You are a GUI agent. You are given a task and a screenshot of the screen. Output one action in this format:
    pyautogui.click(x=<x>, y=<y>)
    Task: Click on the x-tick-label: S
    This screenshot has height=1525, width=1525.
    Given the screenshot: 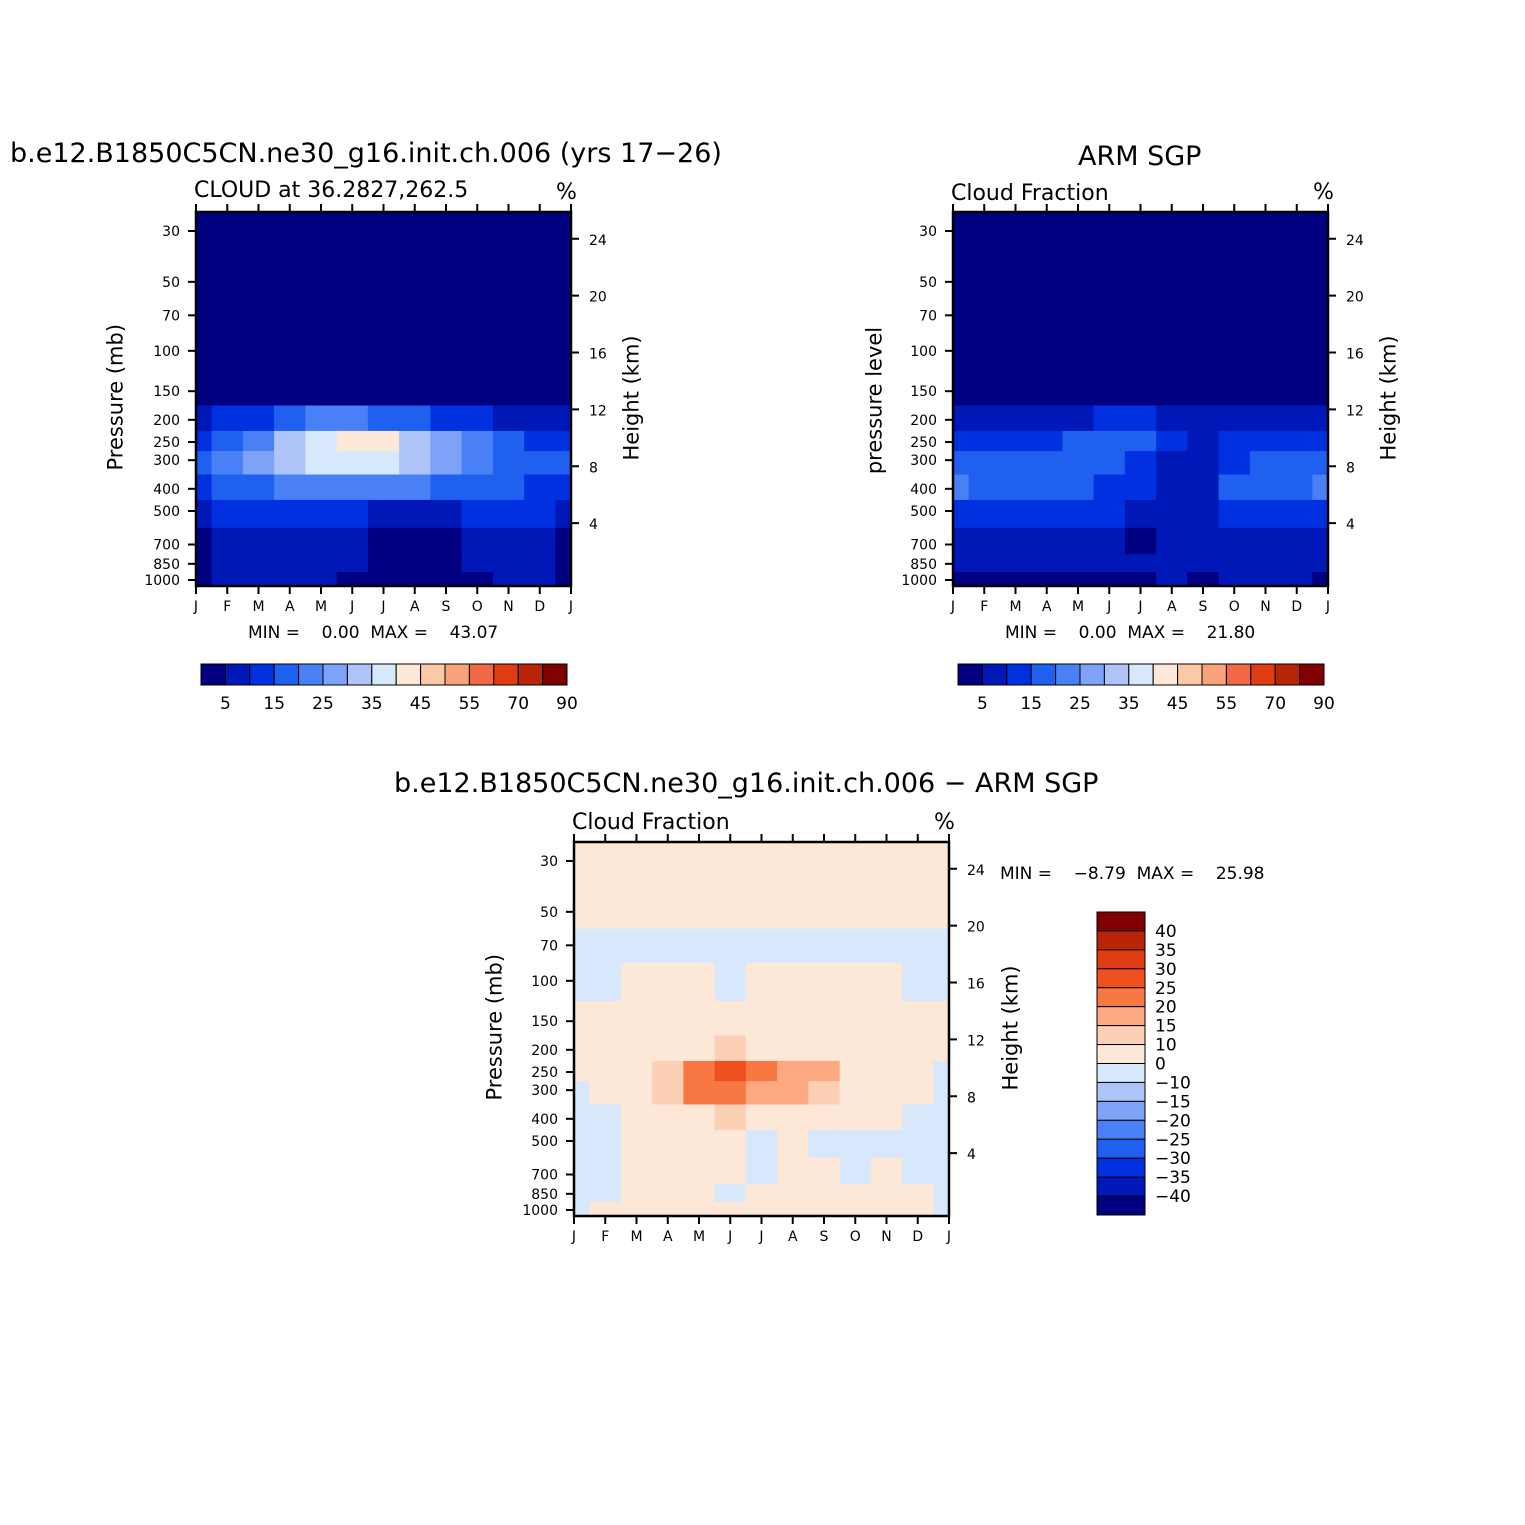 What is the action you would take?
    pyautogui.click(x=824, y=1237)
    